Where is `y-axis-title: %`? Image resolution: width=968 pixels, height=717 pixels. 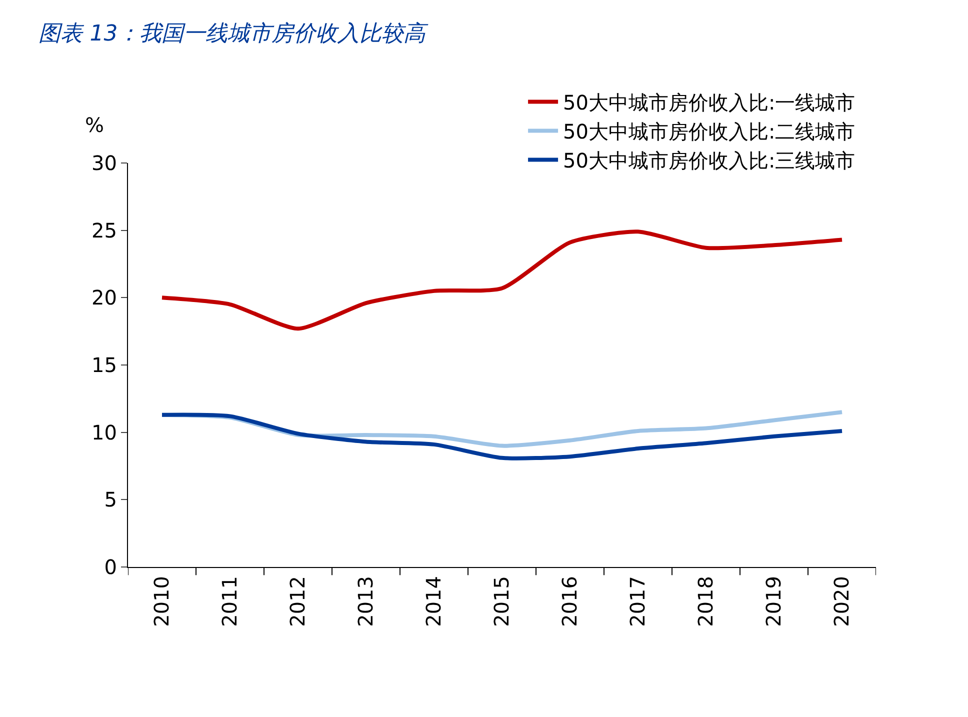
y-axis-title: % is located at coordinates (94, 125).